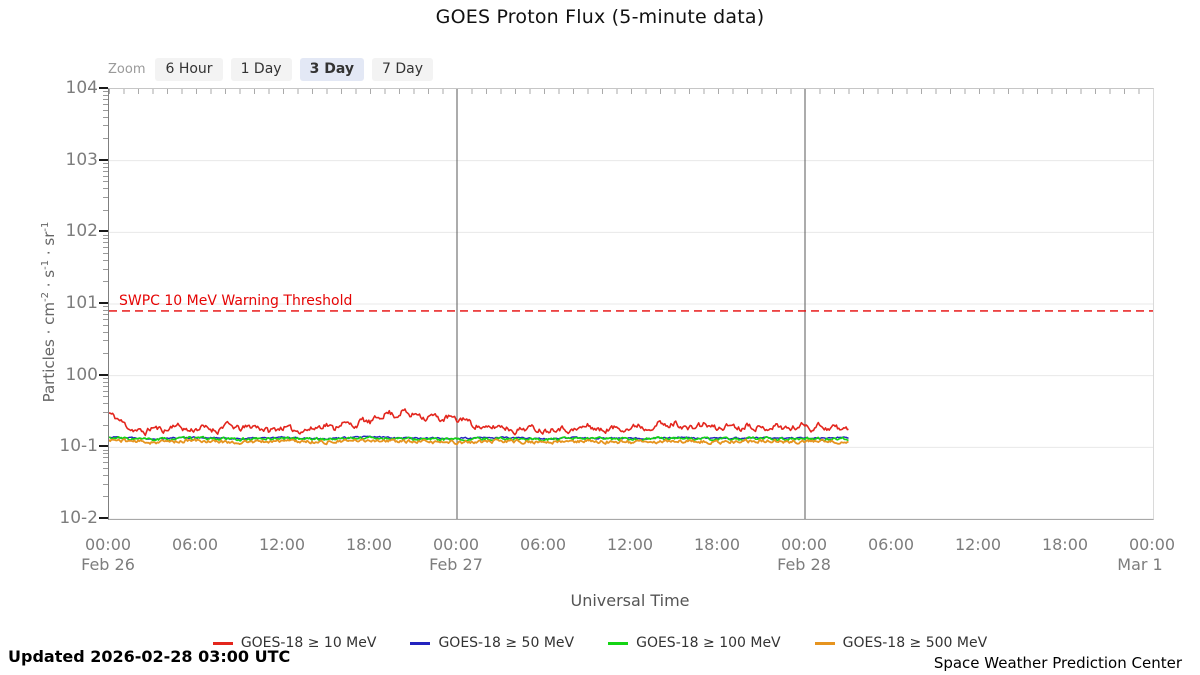 Image resolution: width=1200 pixels, height=675 pixels. I want to click on y-axis-tick-label: 10-2, so click(78, 518).